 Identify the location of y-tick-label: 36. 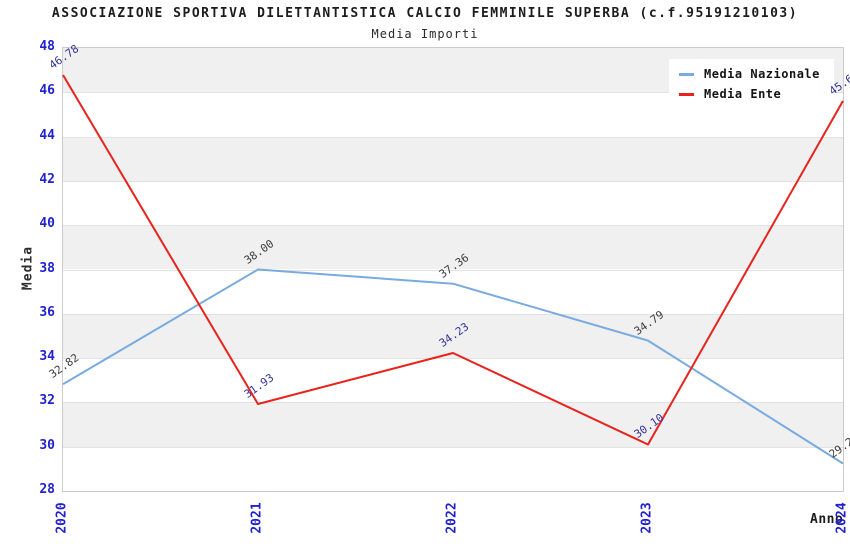
(47, 312).